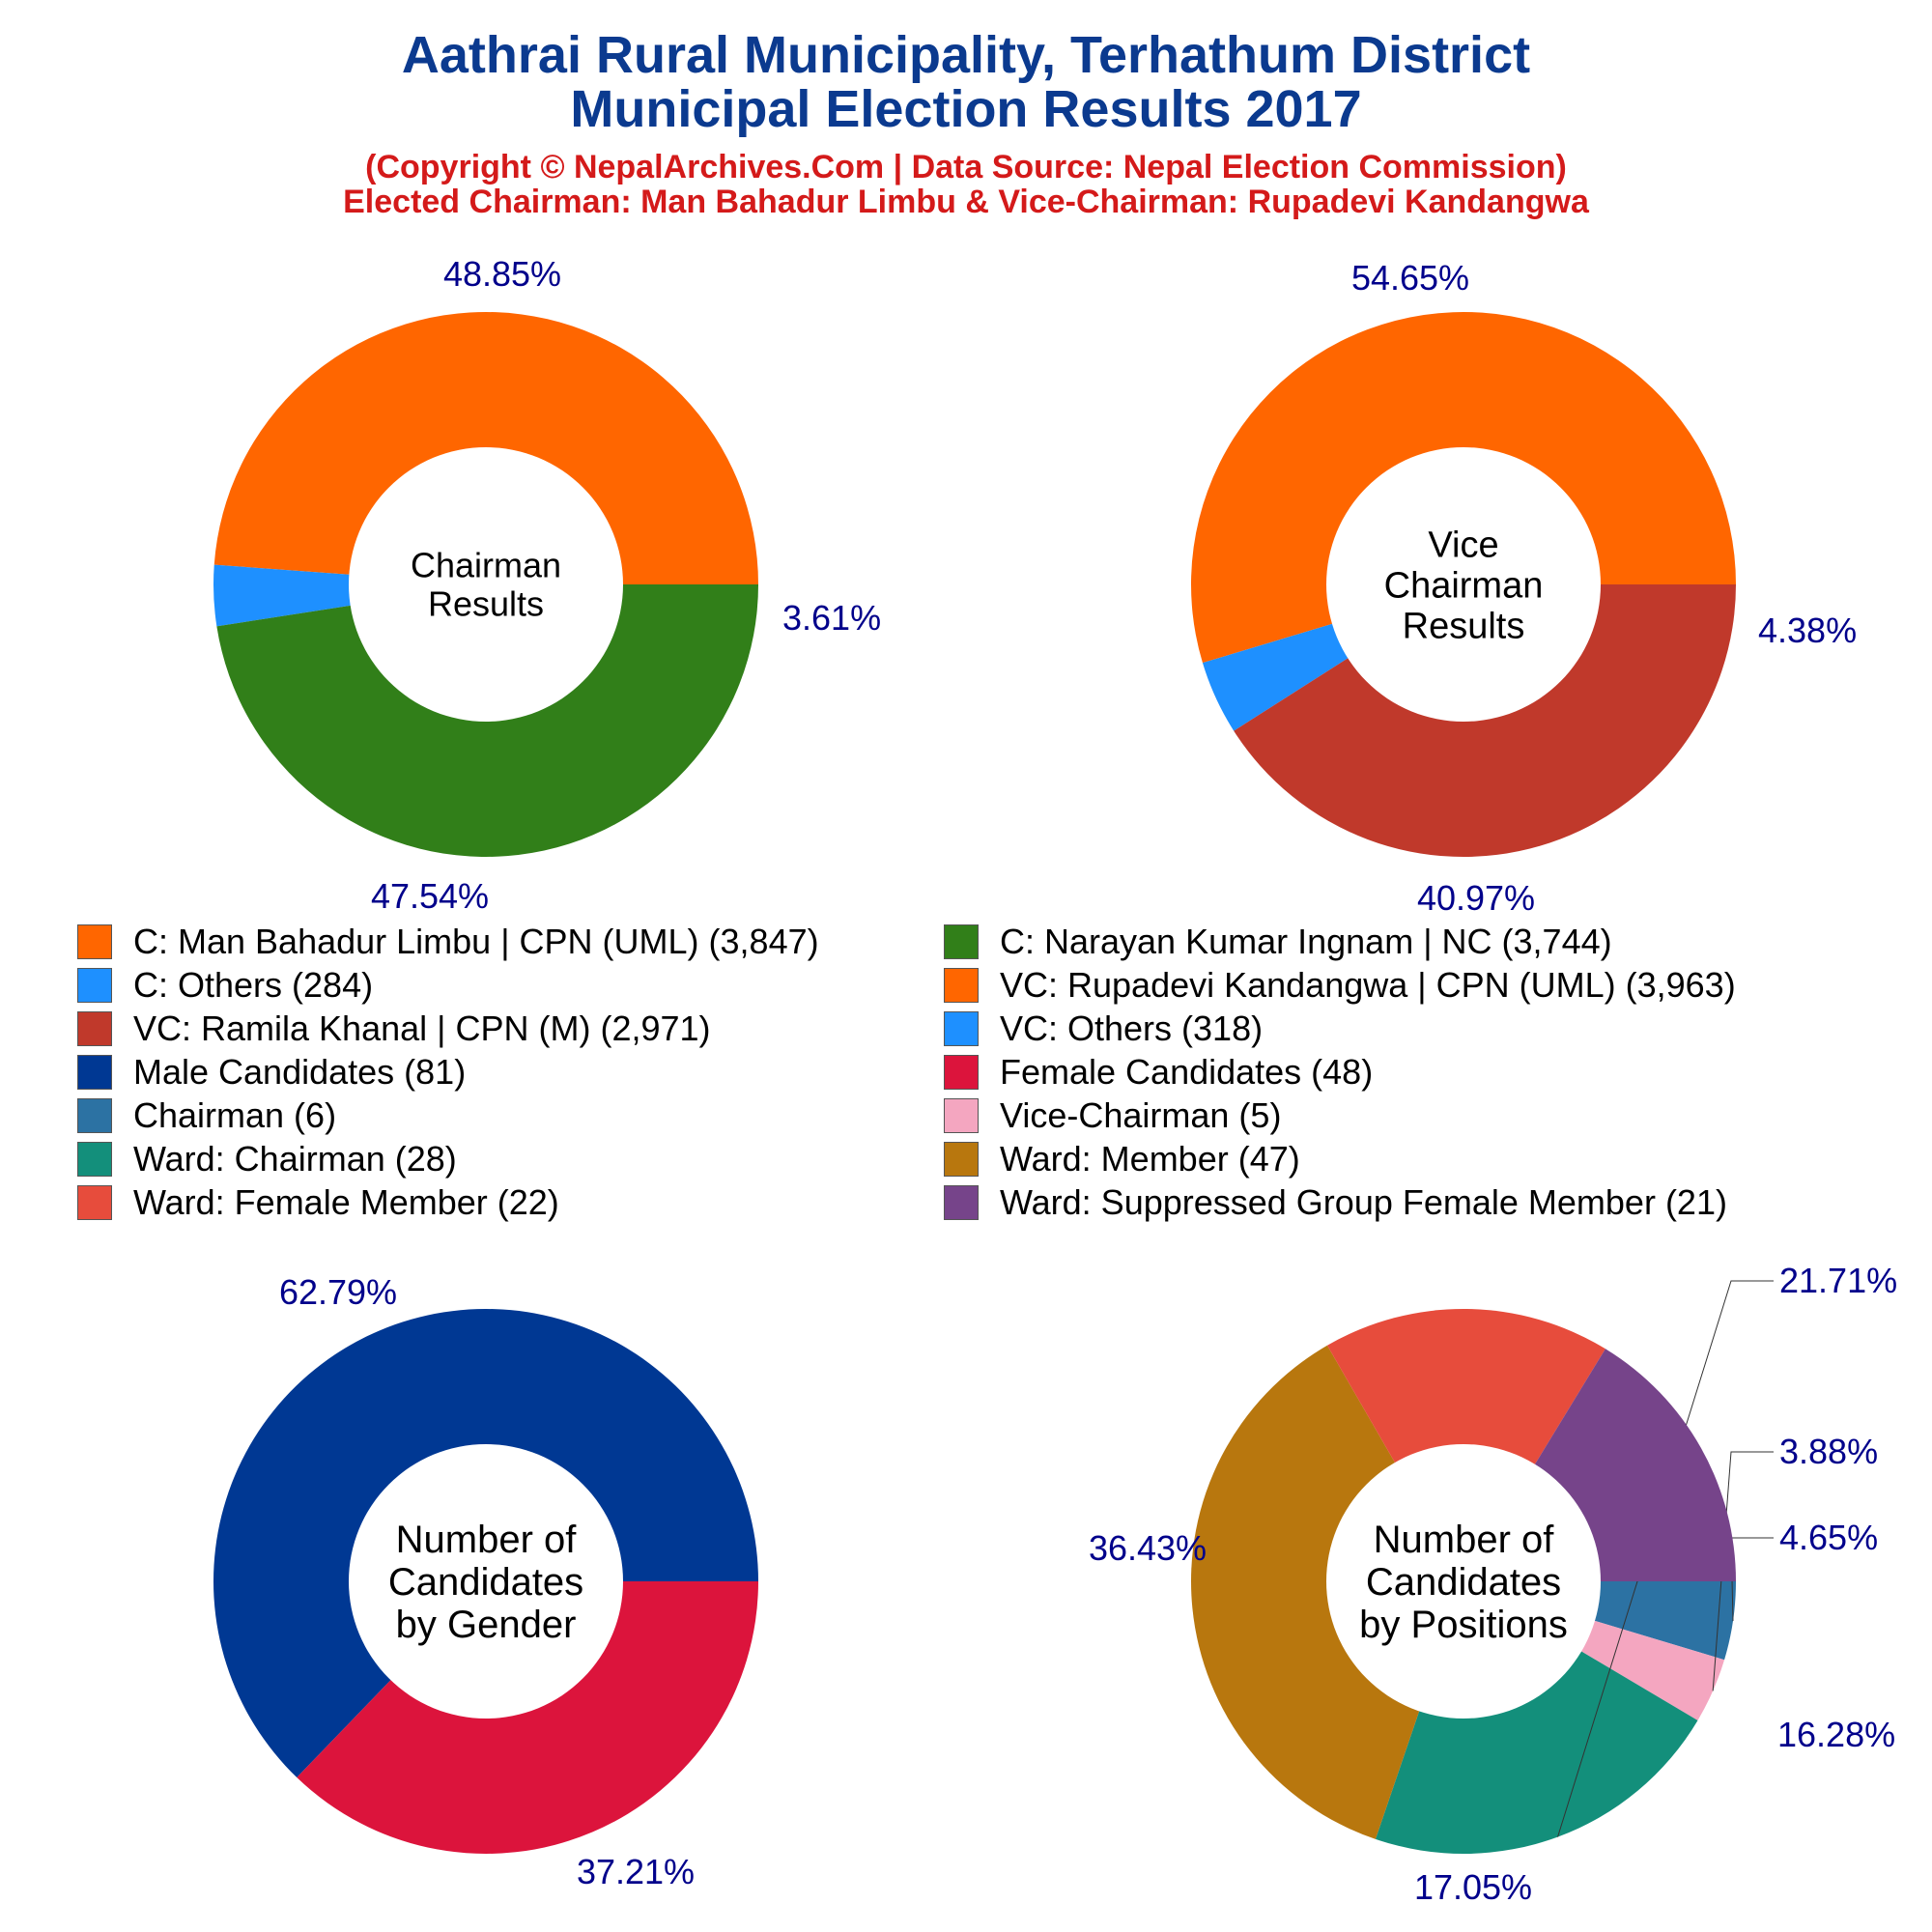  What do you see at coordinates (1141, 1114) in the screenshot?
I see `legend-label: Vice-Chairman (5)` at bounding box center [1141, 1114].